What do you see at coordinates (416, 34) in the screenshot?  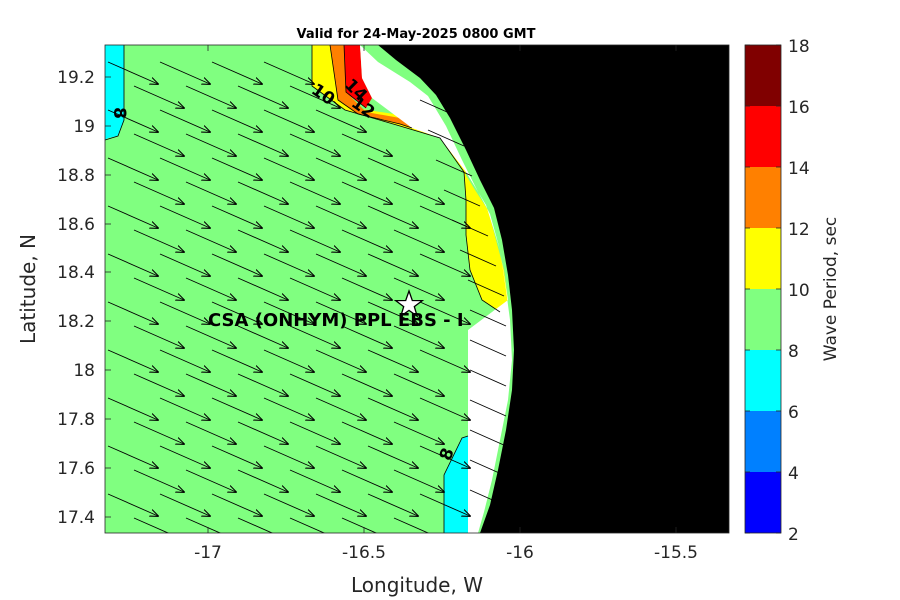 I see `map-title: Valid for 24-May-2025 0800 GMT` at bounding box center [416, 34].